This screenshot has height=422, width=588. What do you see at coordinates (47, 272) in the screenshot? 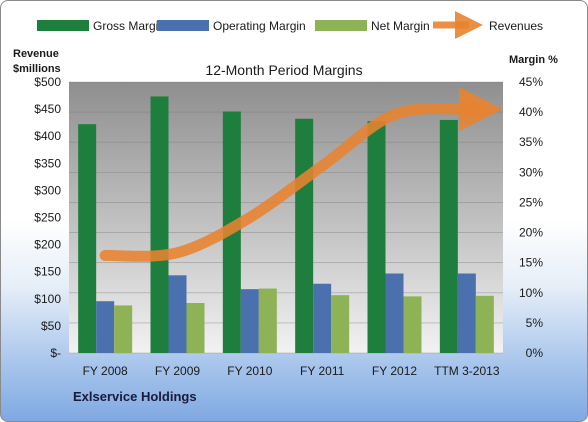
I see `left-tick-label: $150` at bounding box center [47, 272].